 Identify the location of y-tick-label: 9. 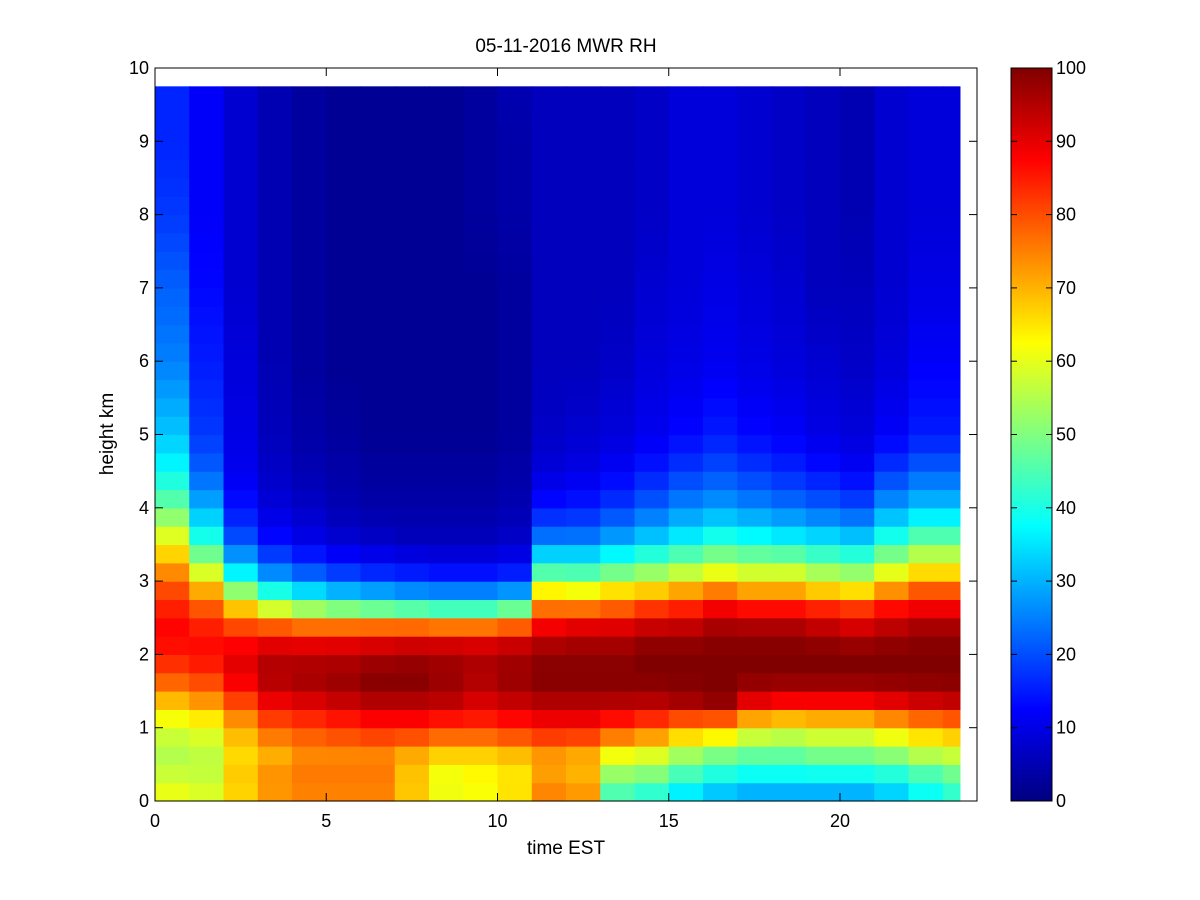
(144, 141).